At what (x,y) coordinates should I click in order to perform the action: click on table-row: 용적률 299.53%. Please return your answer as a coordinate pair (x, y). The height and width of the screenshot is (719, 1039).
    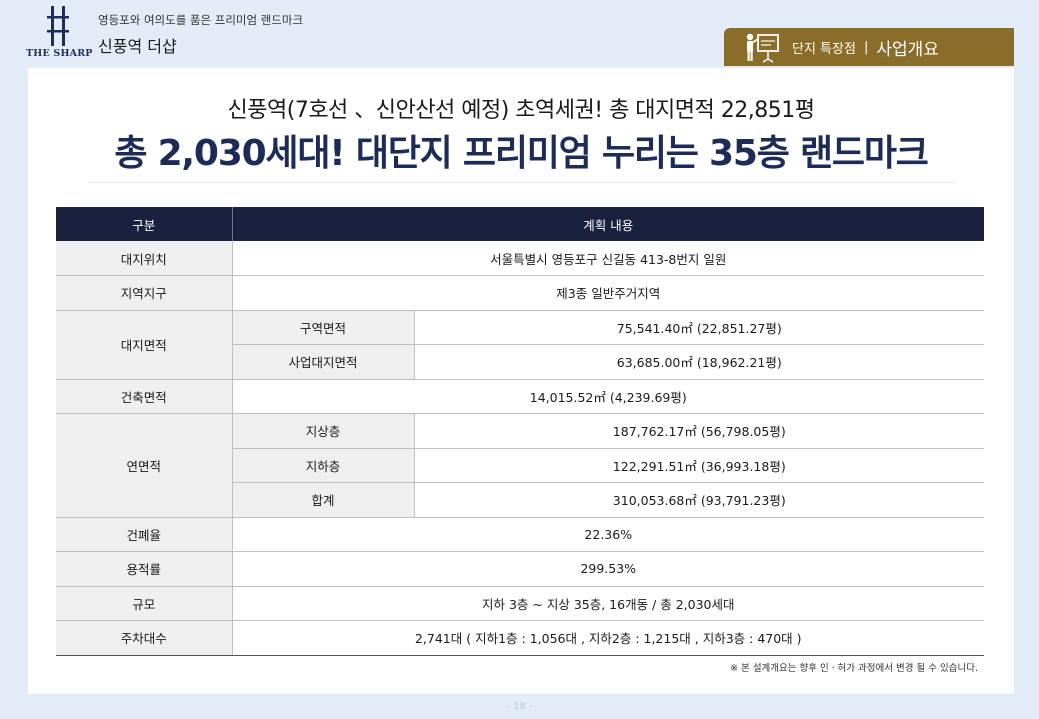
    Looking at the image, I should click on (520, 569).